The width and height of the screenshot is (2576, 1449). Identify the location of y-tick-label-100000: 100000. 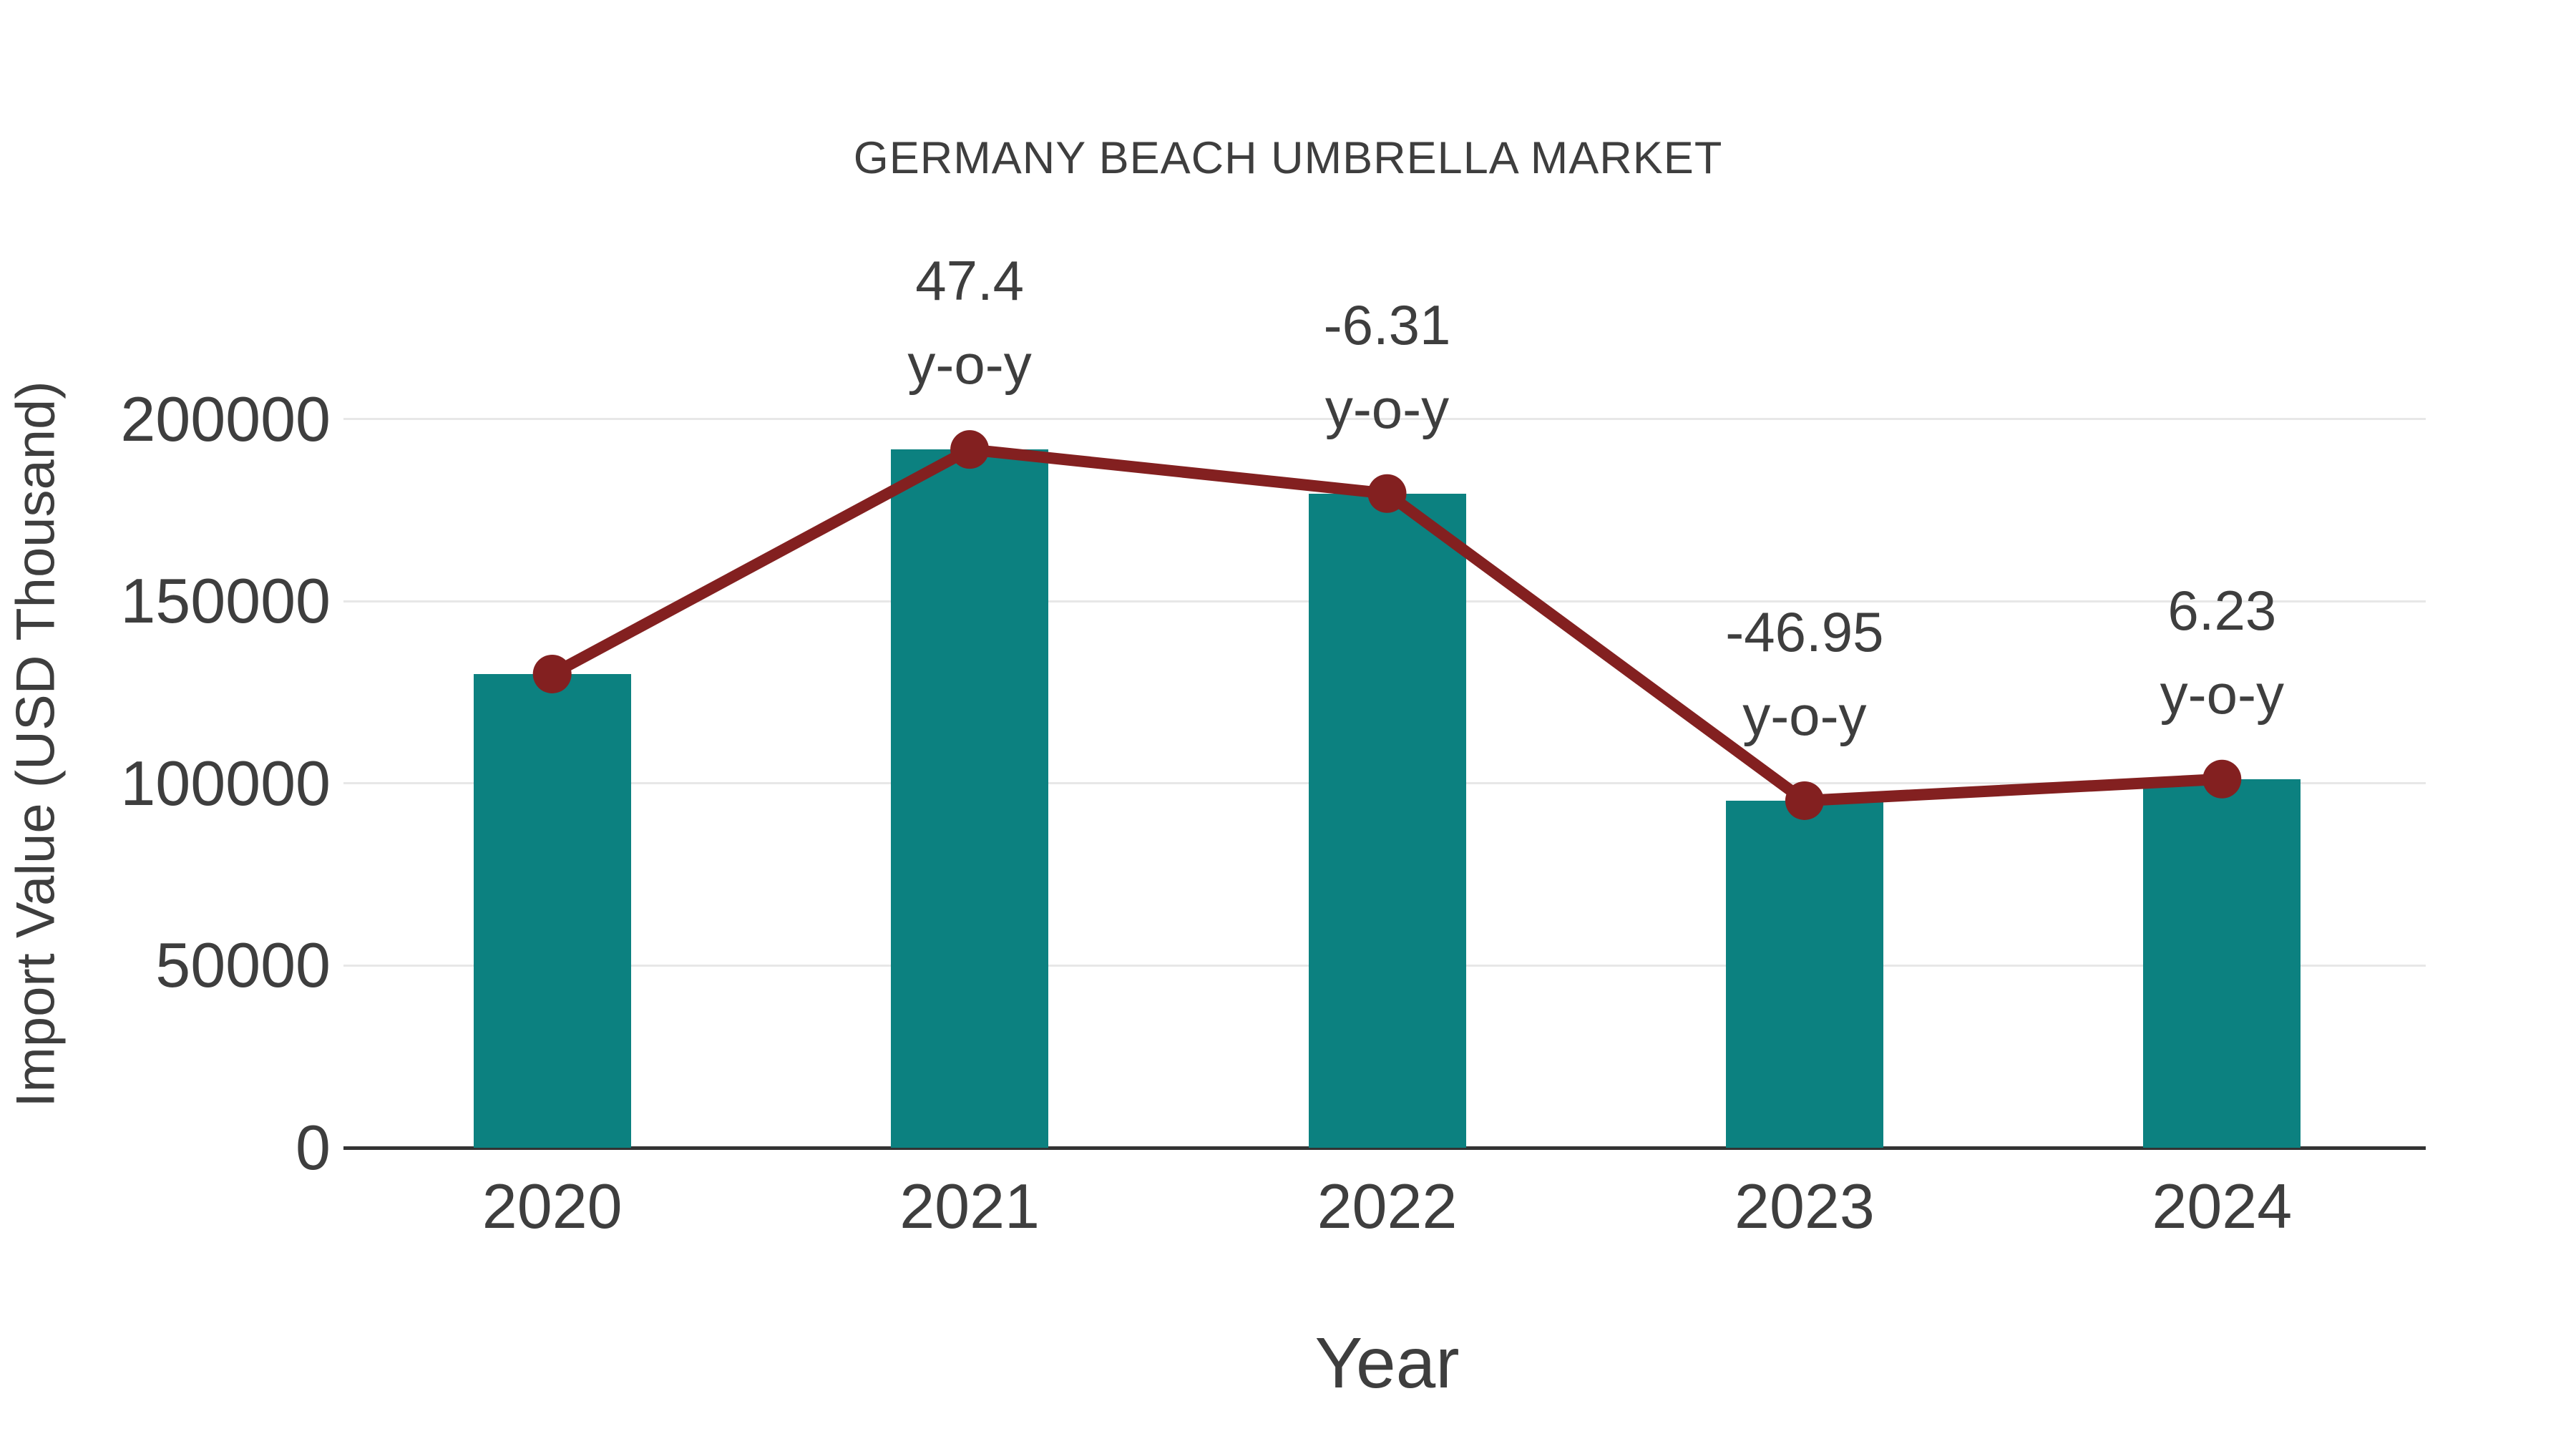
(226, 783).